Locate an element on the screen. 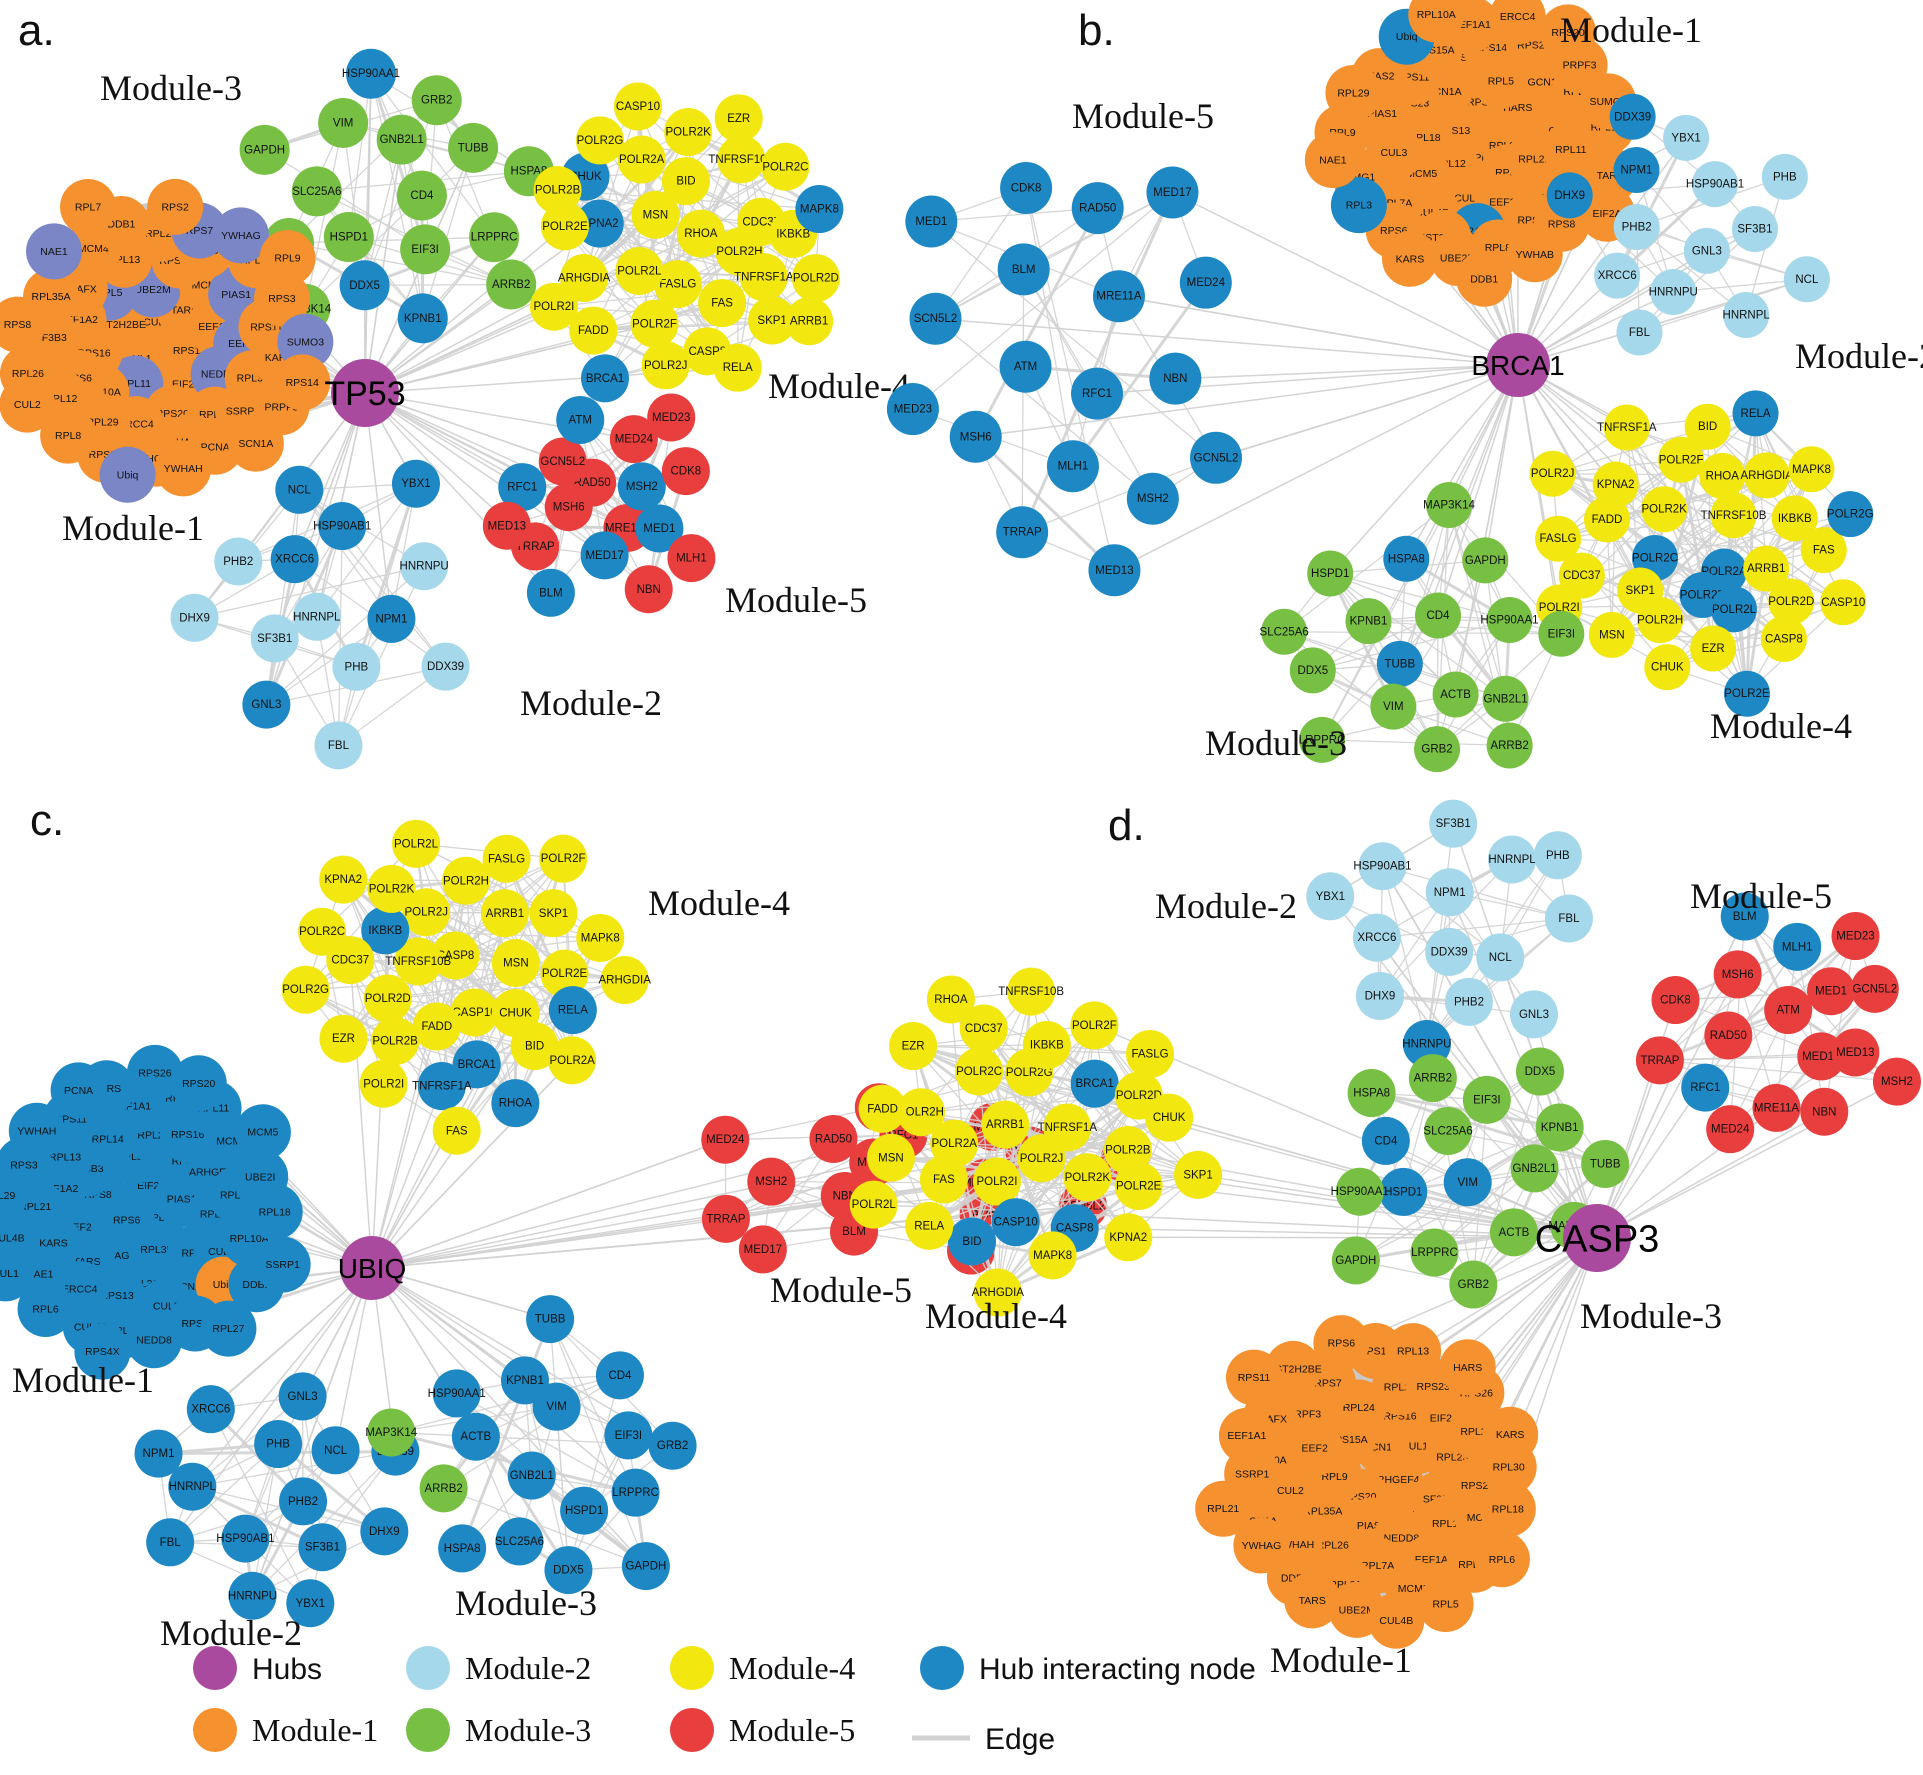  node-label: RPS2 is located at coordinates (1475, 1486).